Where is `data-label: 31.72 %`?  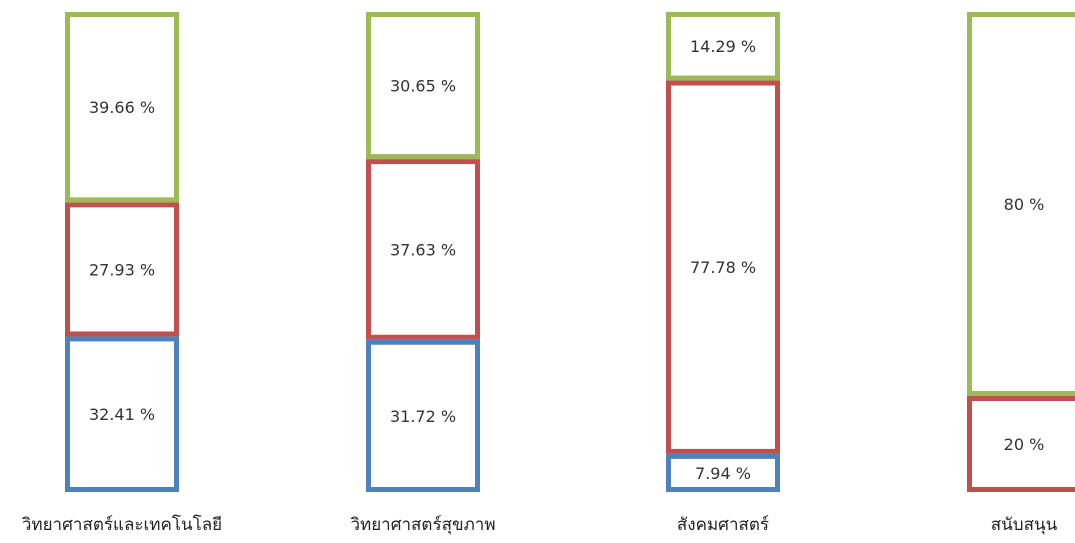
data-label: 31.72 % is located at coordinates (423, 416).